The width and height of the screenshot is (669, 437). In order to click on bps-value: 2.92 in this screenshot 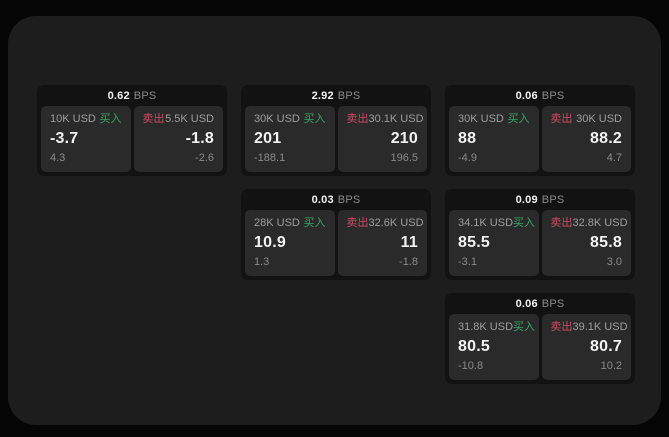, I will do `click(322, 95)`.